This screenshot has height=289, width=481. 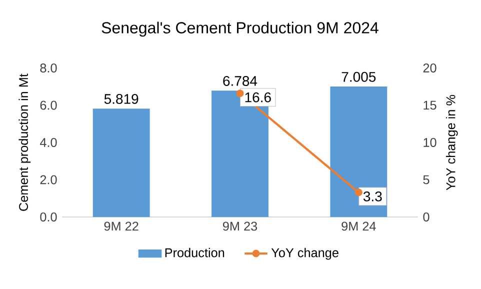 I want to click on y2-tick-label: 0, so click(x=426, y=217).